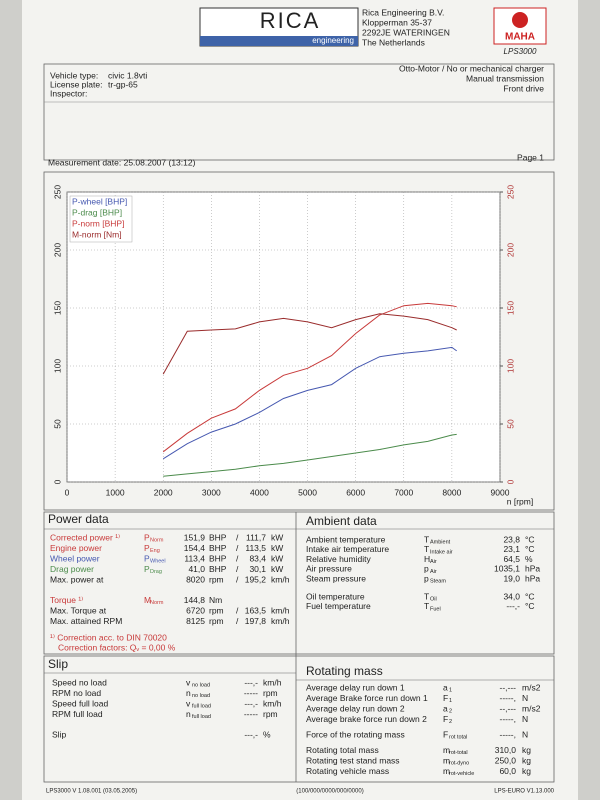 This screenshot has height=800, width=600. I want to click on cell-sym: p, so click(426, 578).